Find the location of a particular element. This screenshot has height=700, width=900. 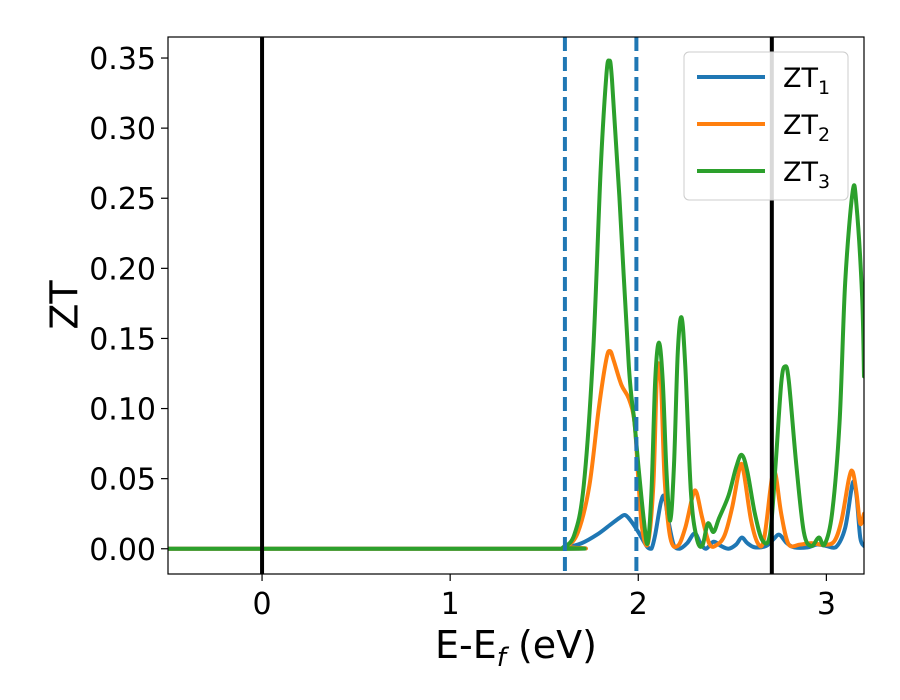

legend-box is located at coordinates (766, 126).